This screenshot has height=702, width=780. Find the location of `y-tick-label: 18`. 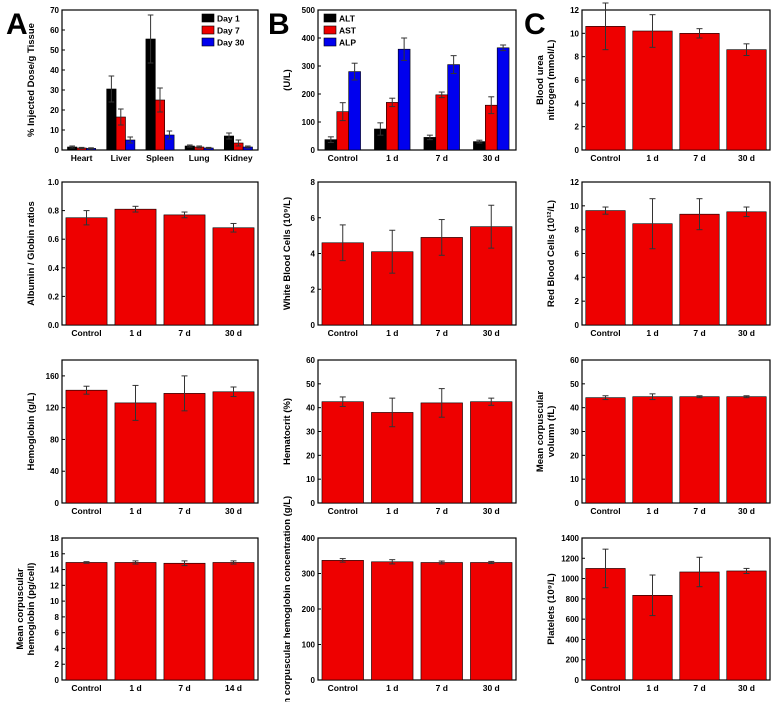

y-tick-label: 18 is located at coordinates (54, 538).